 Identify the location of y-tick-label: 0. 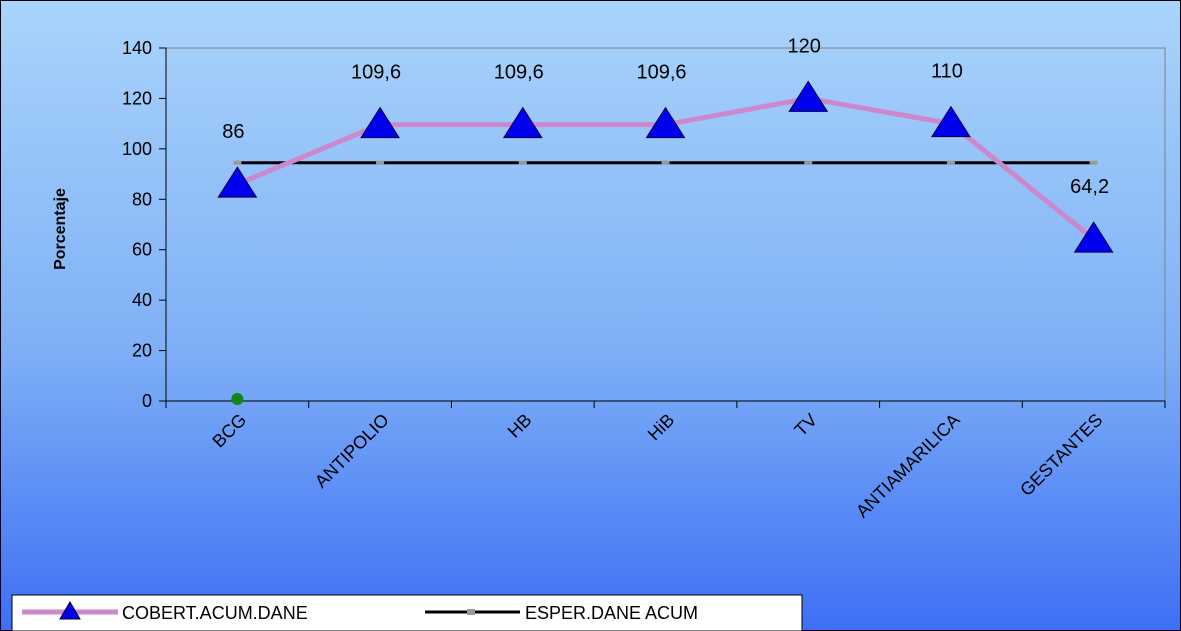
(147, 401).